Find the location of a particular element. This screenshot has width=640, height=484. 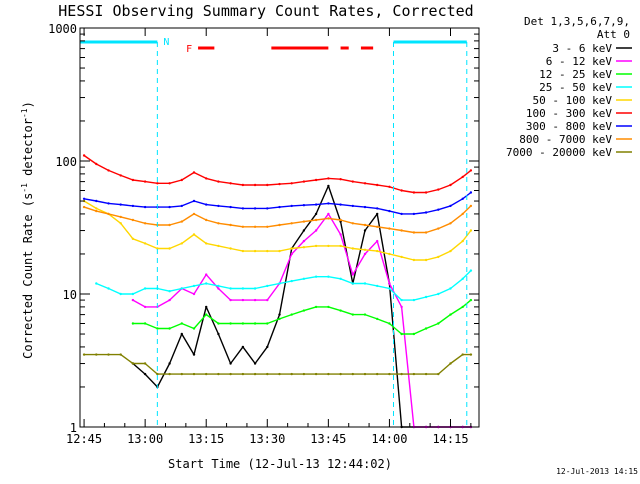

series-line-50-100-kev is located at coordinates (277, 230).